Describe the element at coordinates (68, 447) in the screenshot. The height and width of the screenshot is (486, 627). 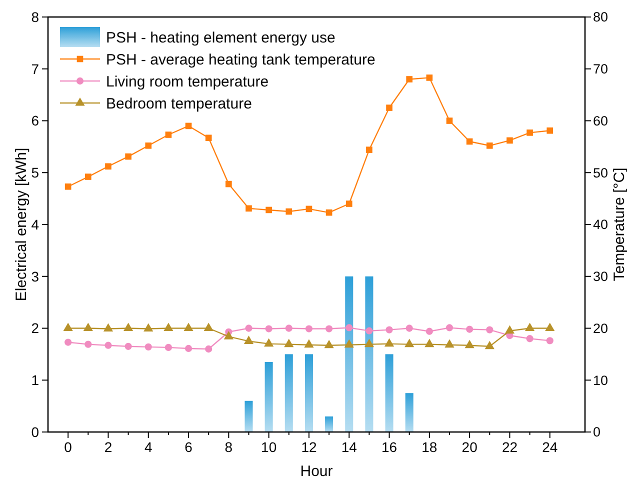
I see `x-tick-label: 0` at that location.